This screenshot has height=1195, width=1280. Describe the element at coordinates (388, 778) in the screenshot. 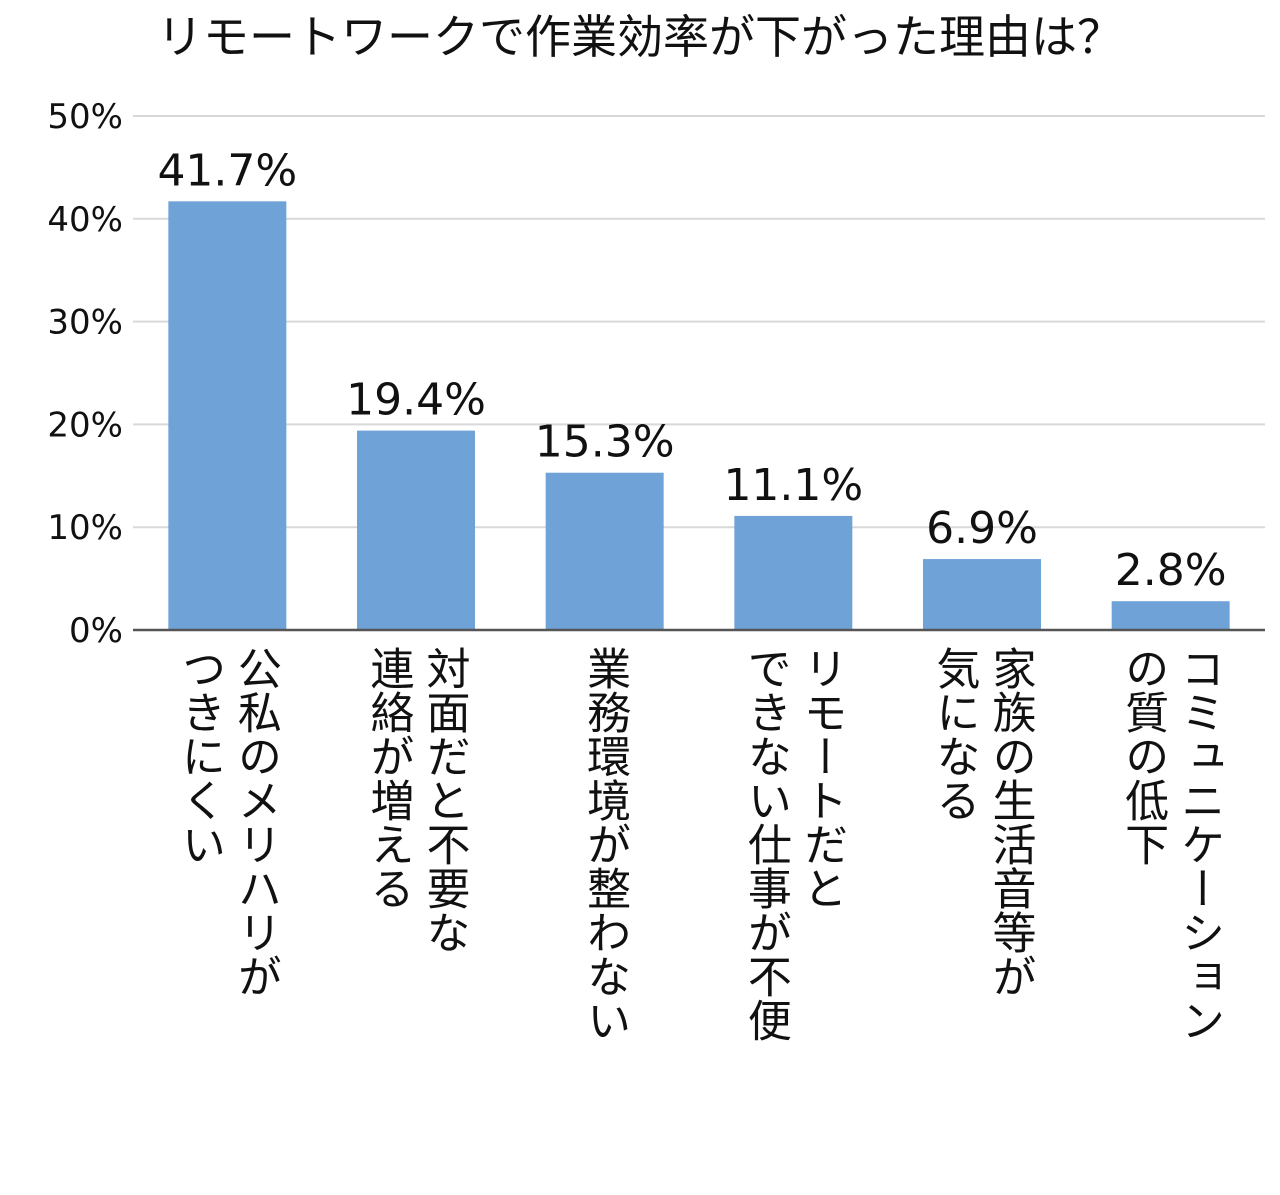

I see `category-label: 連絡が増える` at that location.